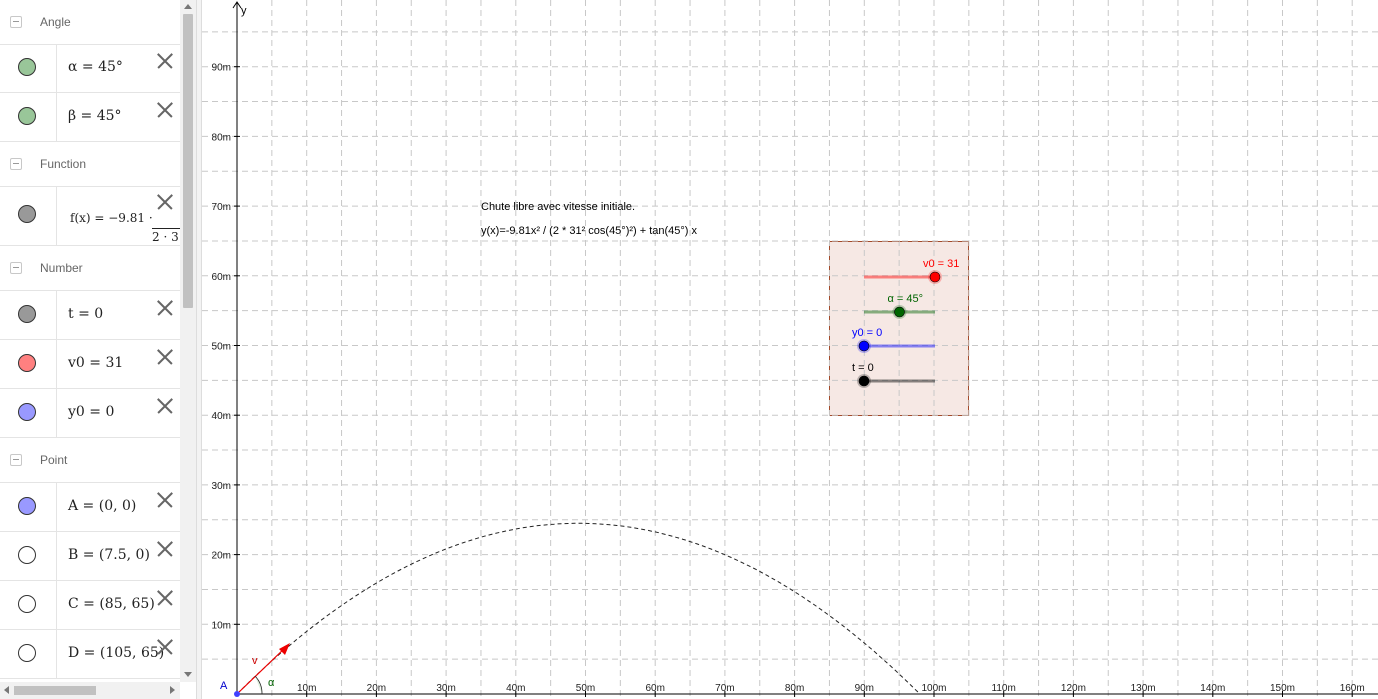 This screenshot has width=1378, height=699. What do you see at coordinates (63, 164) in the screenshot?
I see `group-label: Function` at bounding box center [63, 164].